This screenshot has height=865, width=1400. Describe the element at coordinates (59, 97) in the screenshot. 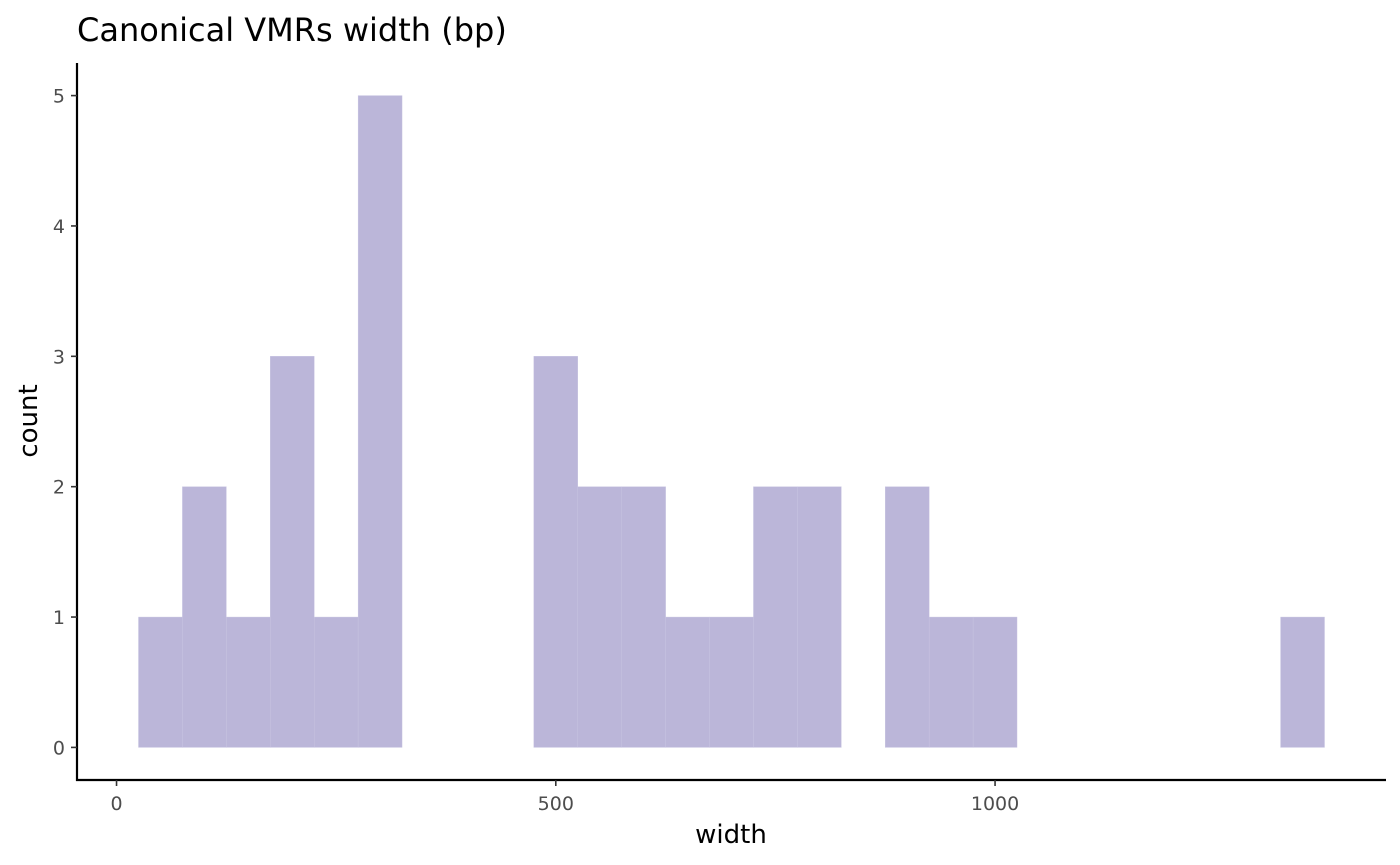

I see `y-tick-label: 5` at that location.